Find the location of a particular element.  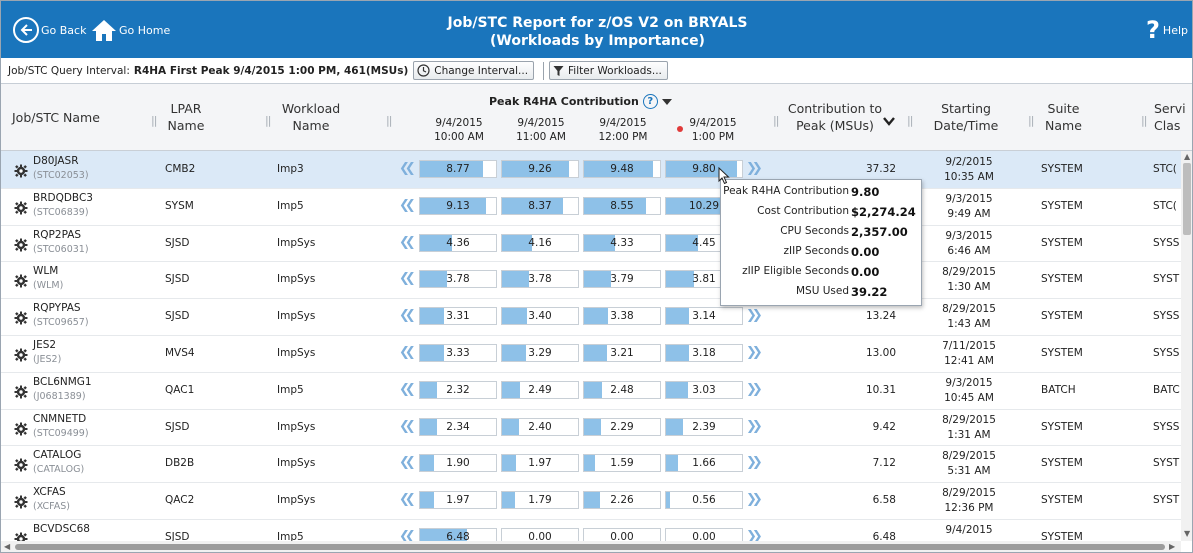

scroll-up-arrow-icon: ▲ is located at coordinates (1187, 156).